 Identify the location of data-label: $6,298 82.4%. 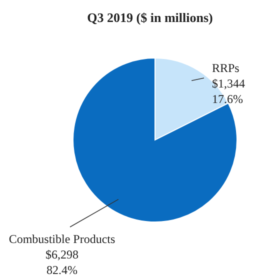
(62, 262).